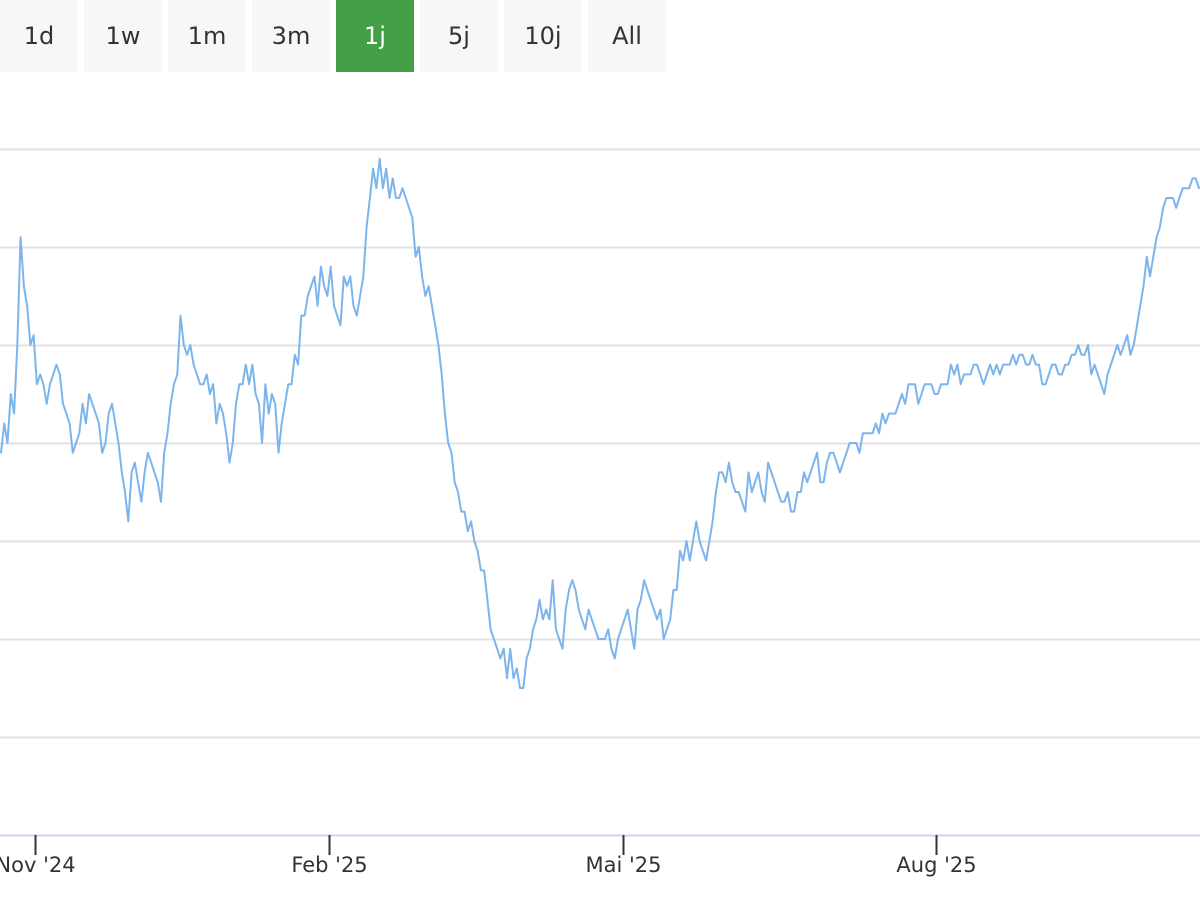  Describe the element at coordinates (936, 865) in the screenshot. I see `x-tick-label: Aug '25` at that location.